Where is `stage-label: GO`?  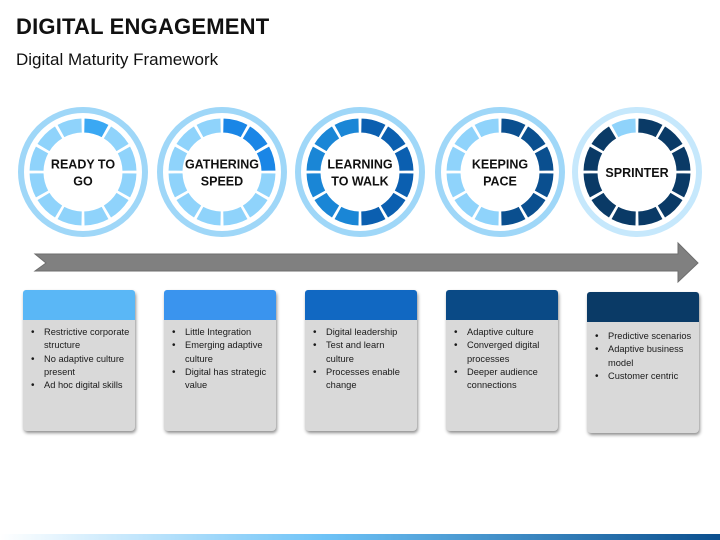 stage-label: GO is located at coordinates (83, 182).